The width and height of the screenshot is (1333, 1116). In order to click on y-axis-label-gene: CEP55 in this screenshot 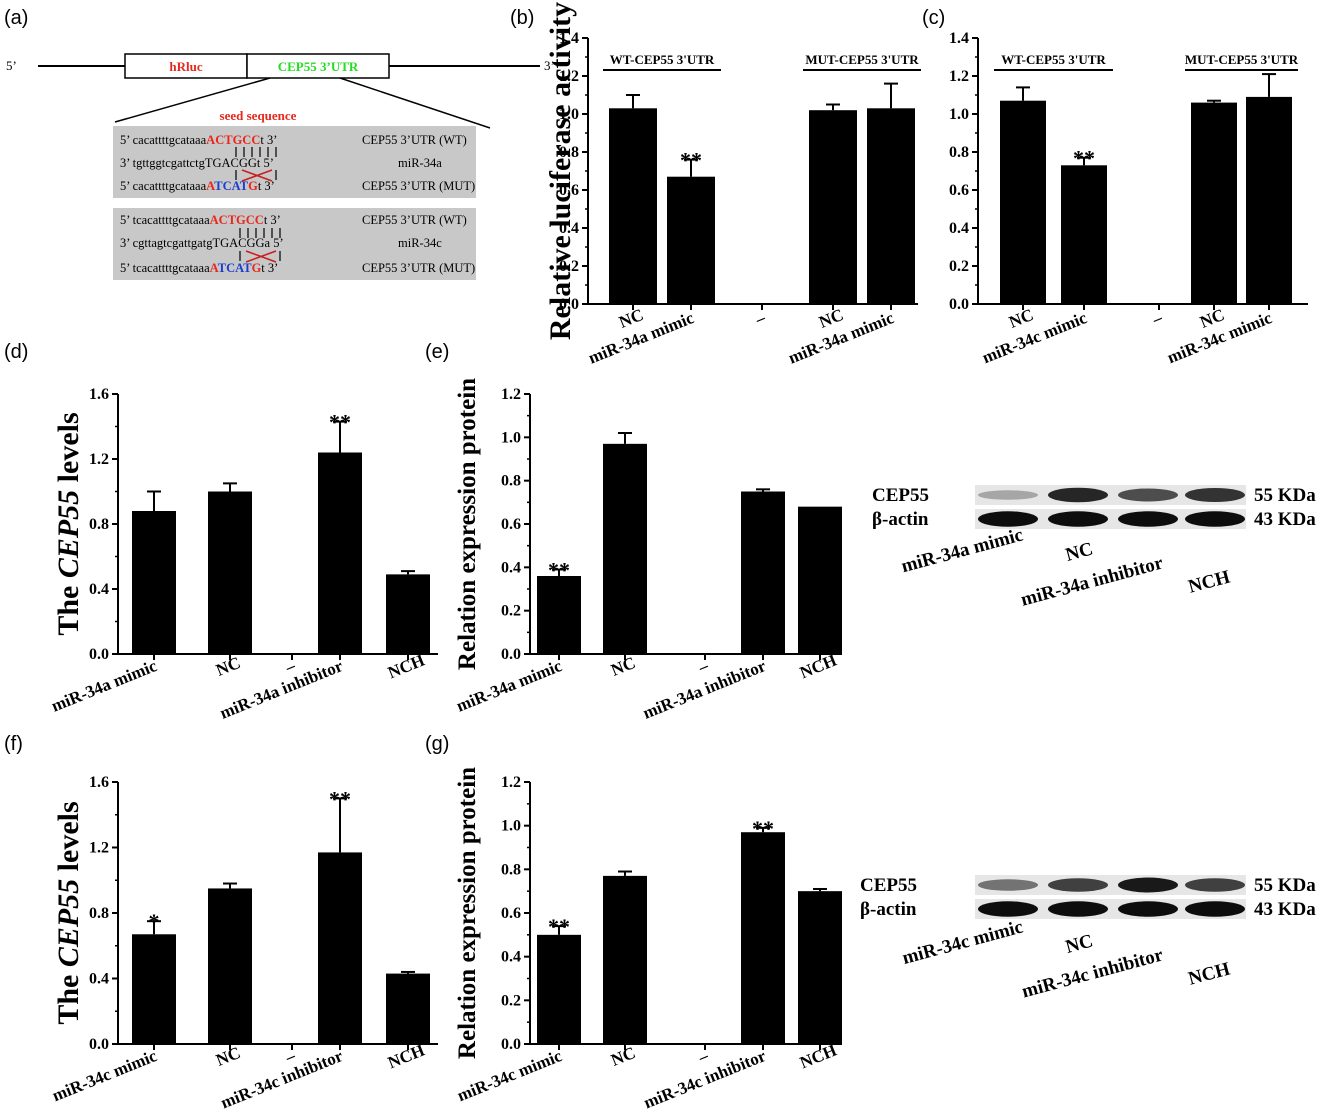, I will do `click(68, 923)`.